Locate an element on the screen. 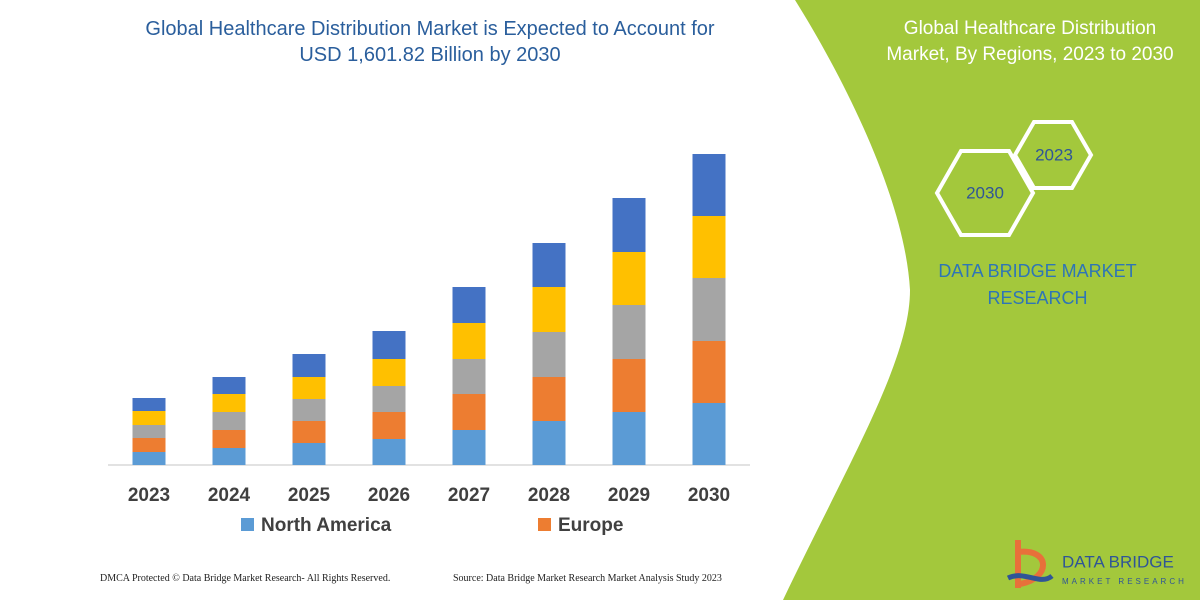 This screenshot has width=1200, height=600. badge: 2030 is located at coordinates (985, 192).